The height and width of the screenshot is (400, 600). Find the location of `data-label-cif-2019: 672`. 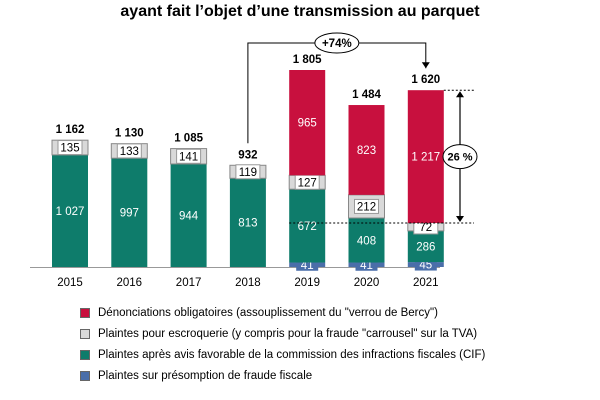

data-label-cif-2019: 672 is located at coordinates (307, 227).